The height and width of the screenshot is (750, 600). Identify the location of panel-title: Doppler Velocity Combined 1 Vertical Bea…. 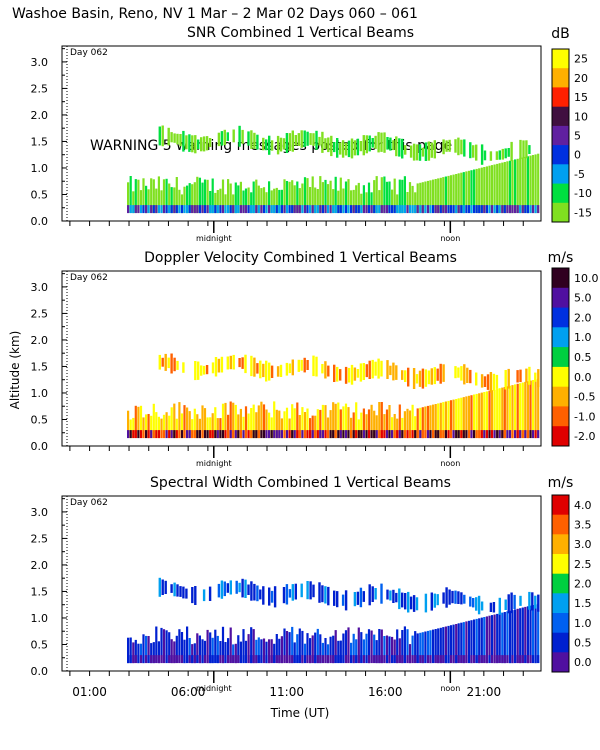
(300, 258).